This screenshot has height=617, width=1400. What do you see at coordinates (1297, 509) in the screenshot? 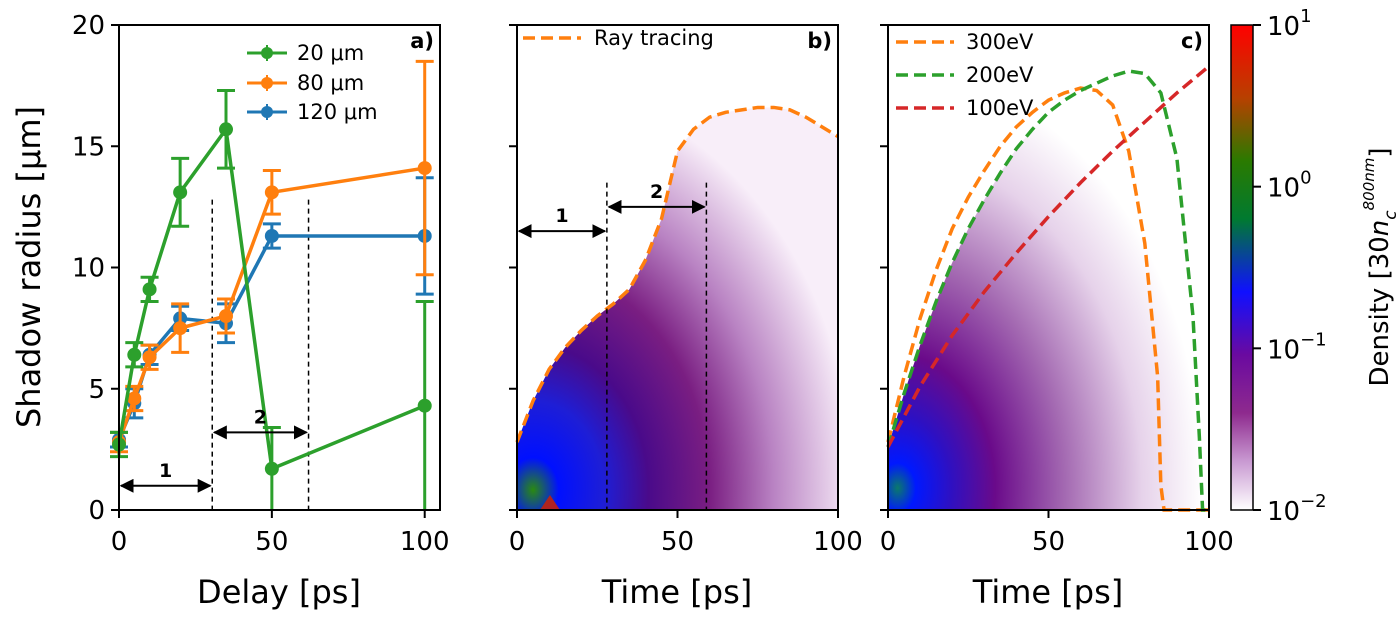
I see `colorbar-tick-label: 10⁻²` at bounding box center [1297, 509].